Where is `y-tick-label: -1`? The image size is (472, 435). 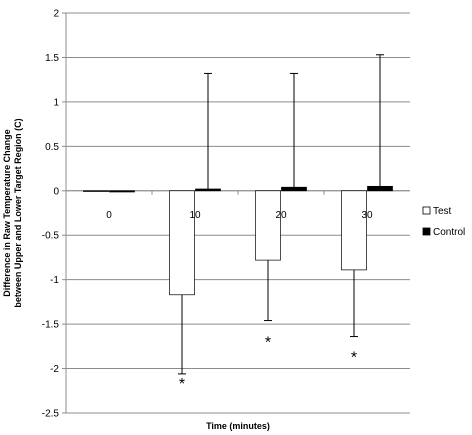
y-tick-label: -1 is located at coordinates (54, 280).